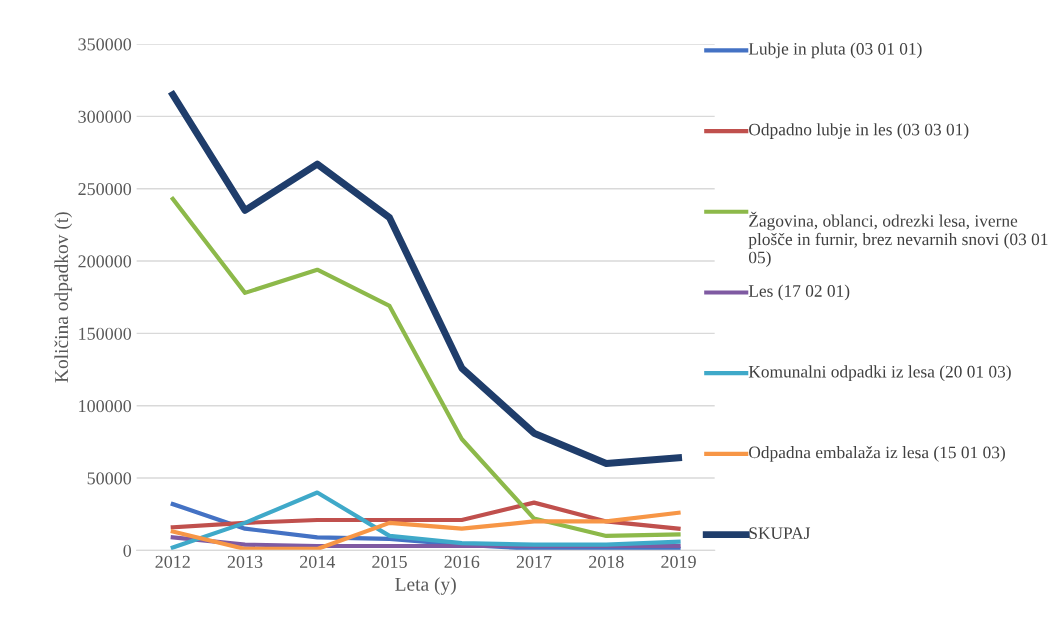 The width and height of the screenshot is (1051, 629). I want to click on legend-label: Odpadna embalaža iz lesa (15 01 03), so click(877, 454).